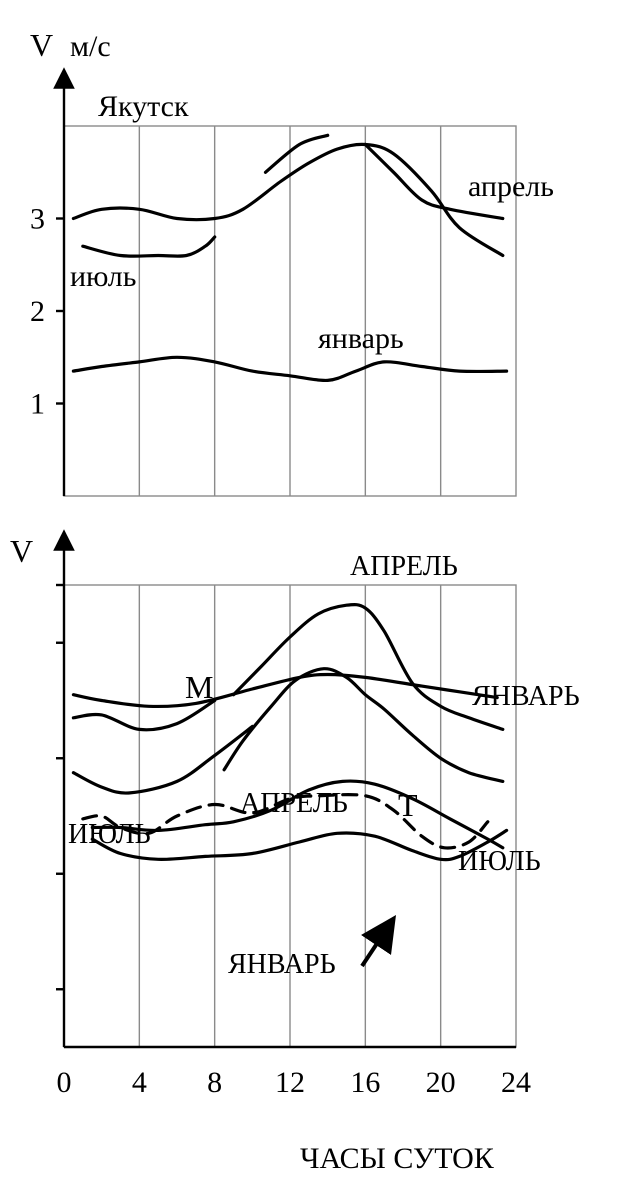 This screenshot has width=629, height=1186. I want to click on group-label-t: T, so click(408, 805).